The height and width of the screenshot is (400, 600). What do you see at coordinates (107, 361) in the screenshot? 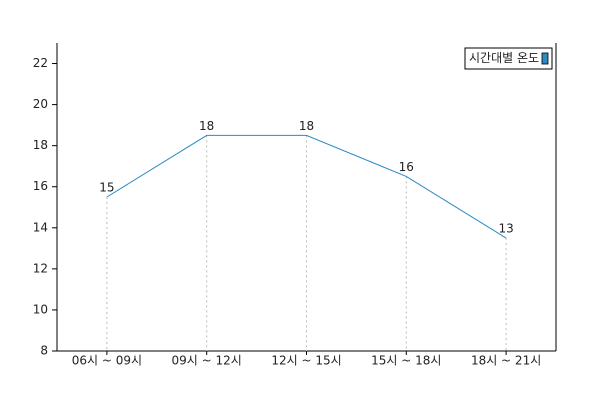
I see `x-tick-label: 06시 ~ 09시` at bounding box center [107, 361].